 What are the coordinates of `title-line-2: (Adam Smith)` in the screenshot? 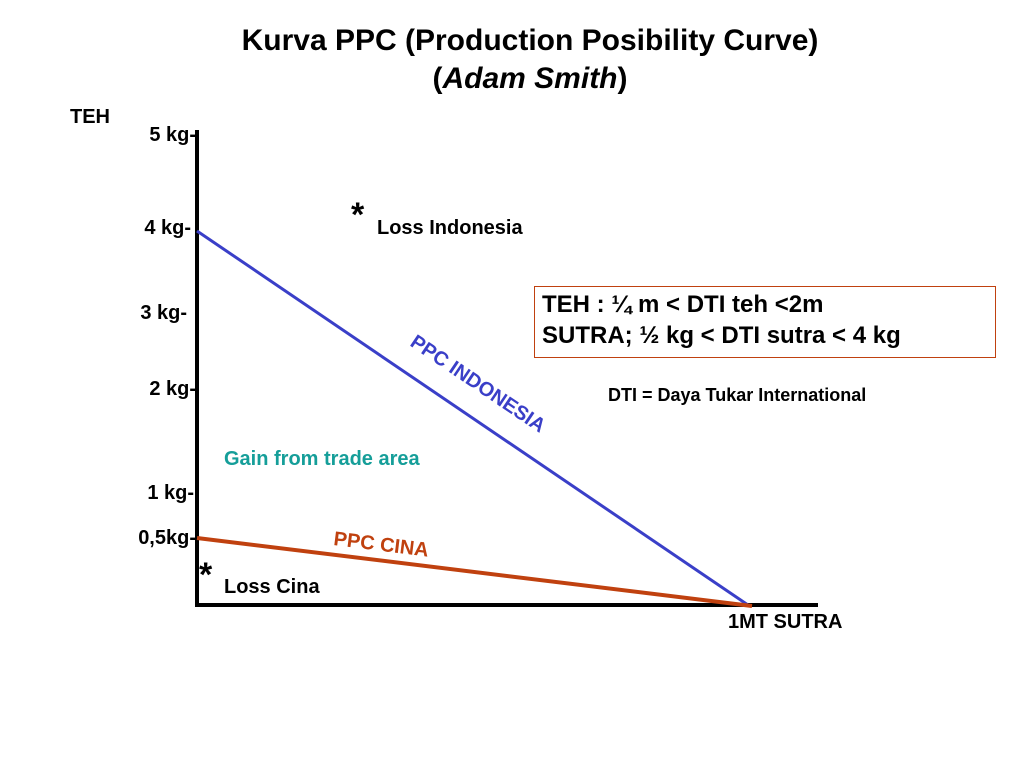 It's located at (512, 79).